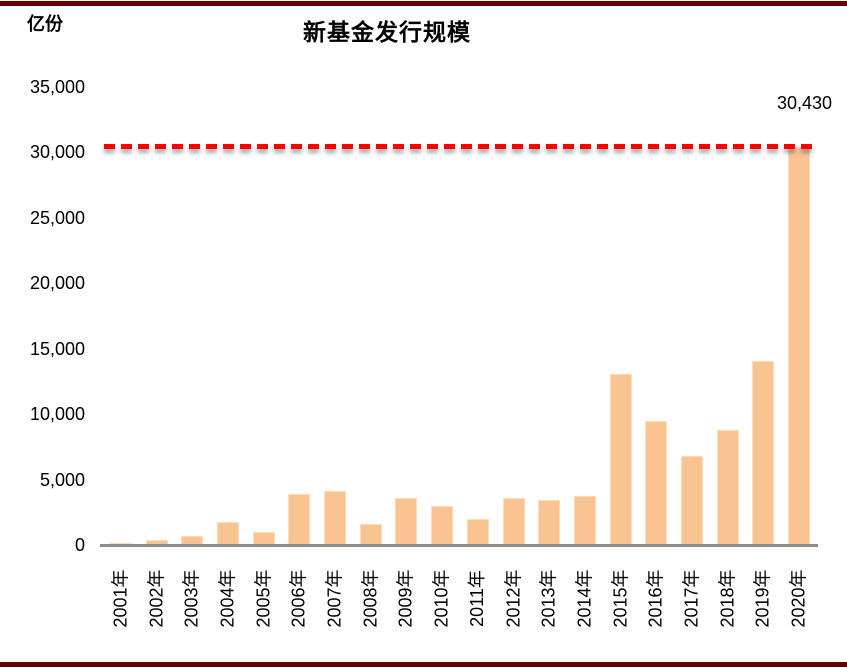 The height and width of the screenshot is (671, 847). I want to click on x-tick-label: 2001年, so click(120, 598).